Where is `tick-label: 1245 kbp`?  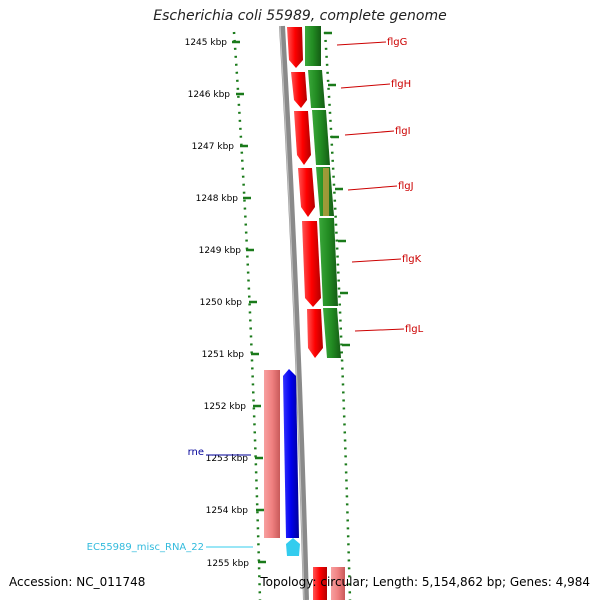 tick-label: 1245 kbp is located at coordinates (206, 43).